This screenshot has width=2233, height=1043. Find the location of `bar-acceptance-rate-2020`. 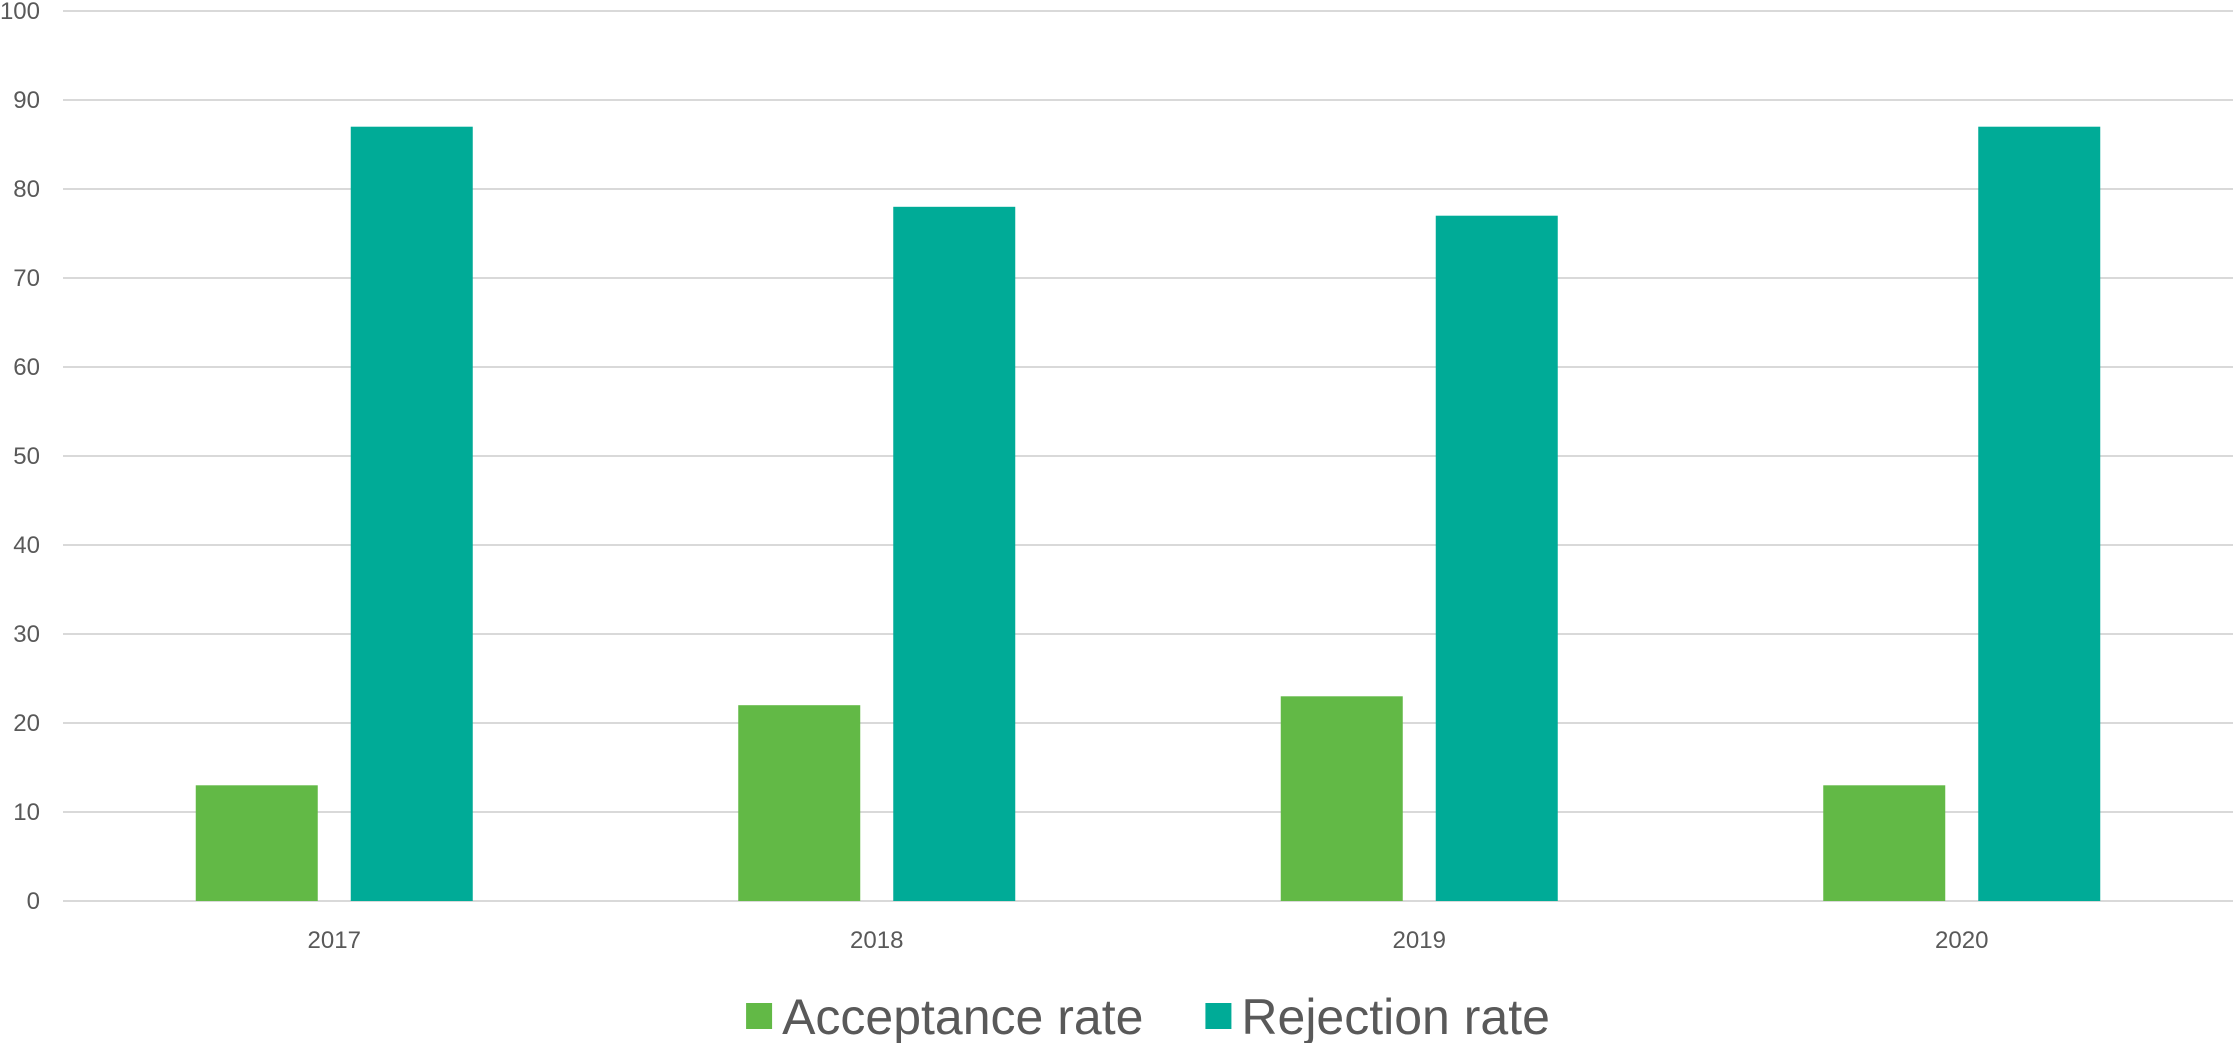

bar-acceptance-rate-2020 is located at coordinates (1884, 843).